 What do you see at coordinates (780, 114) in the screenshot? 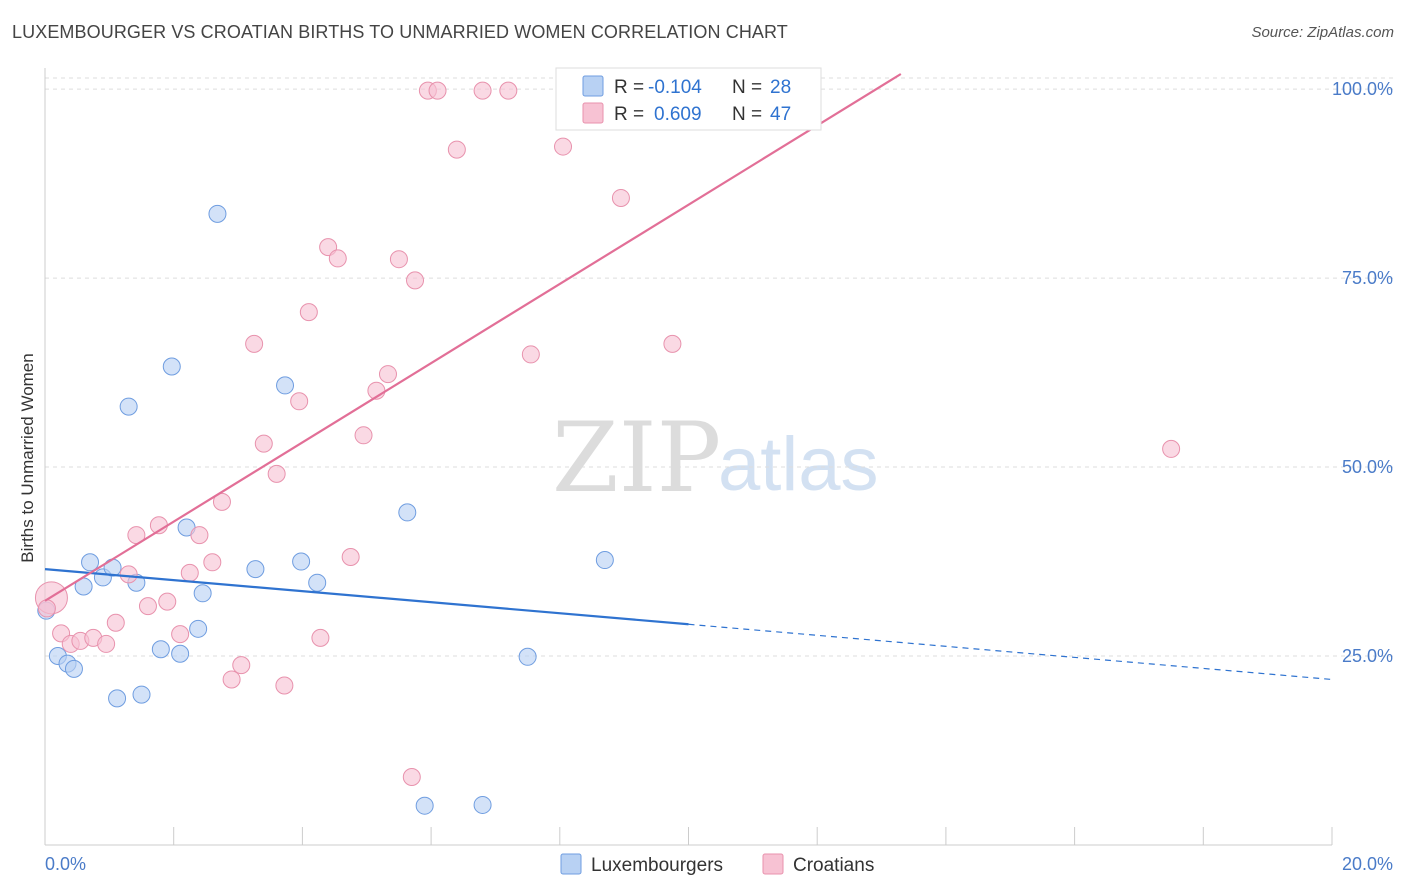
I see `stats-n-value-croatians: 47` at bounding box center [780, 114].